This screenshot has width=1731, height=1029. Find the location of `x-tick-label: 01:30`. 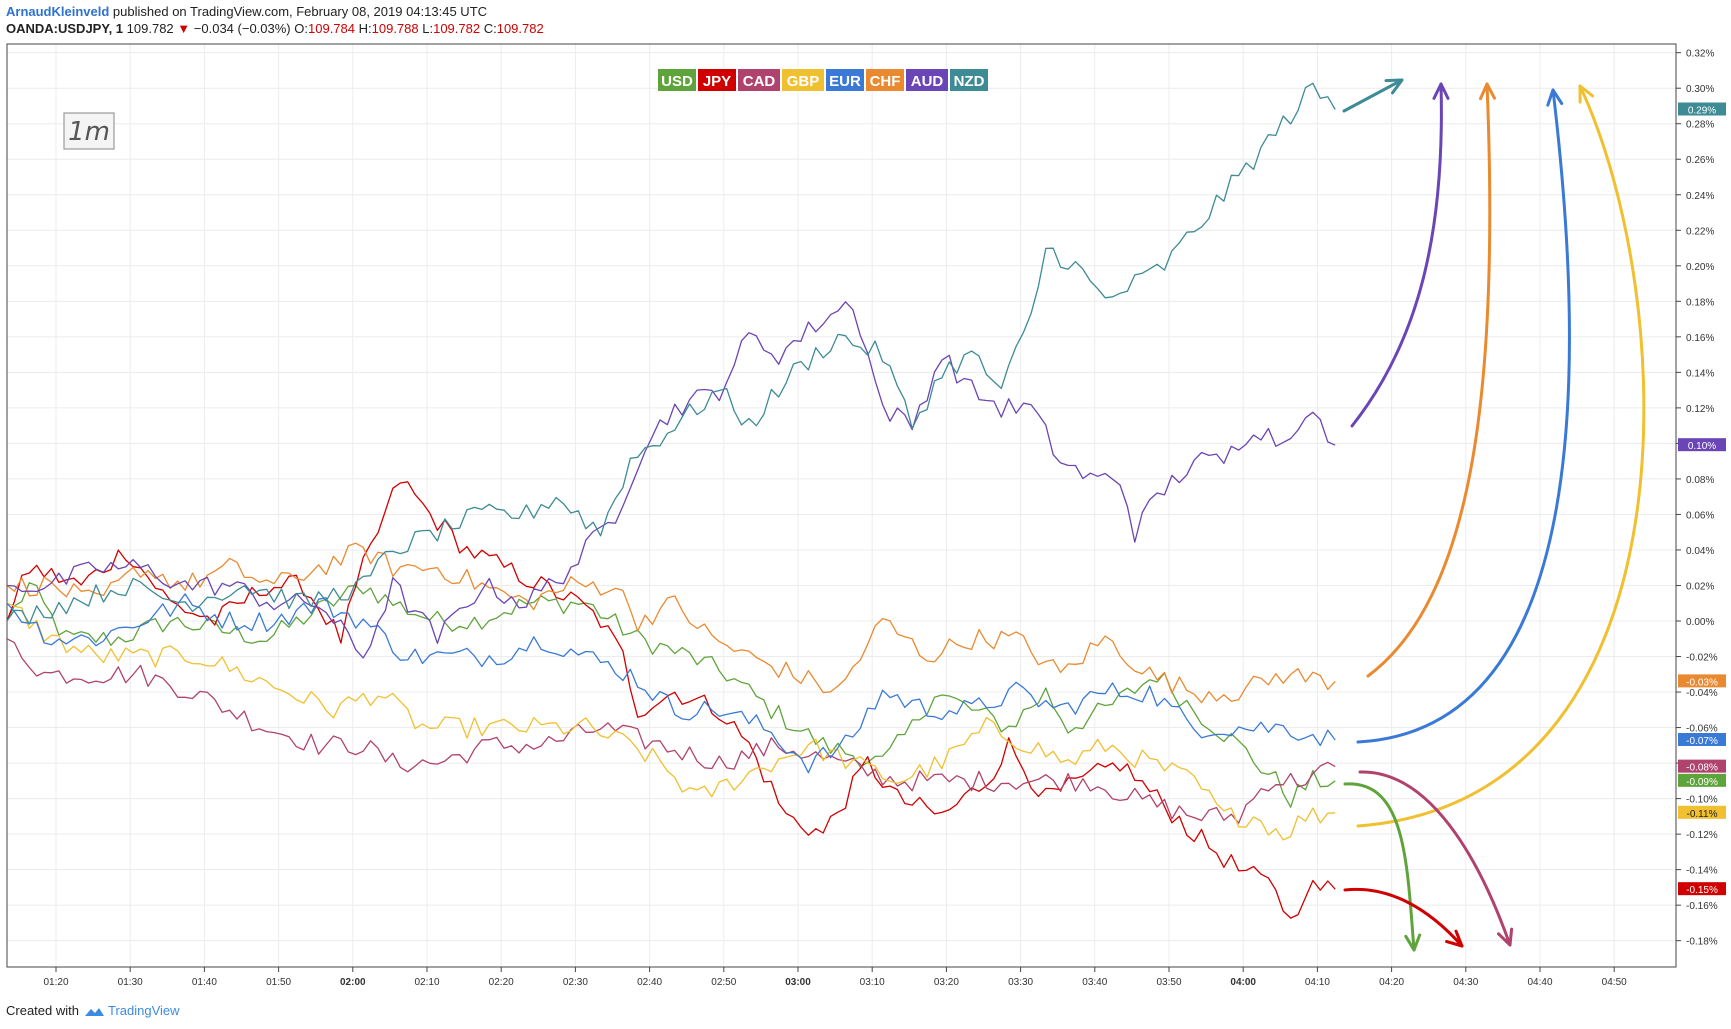

x-tick-label: 01:30 is located at coordinates (130, 982).